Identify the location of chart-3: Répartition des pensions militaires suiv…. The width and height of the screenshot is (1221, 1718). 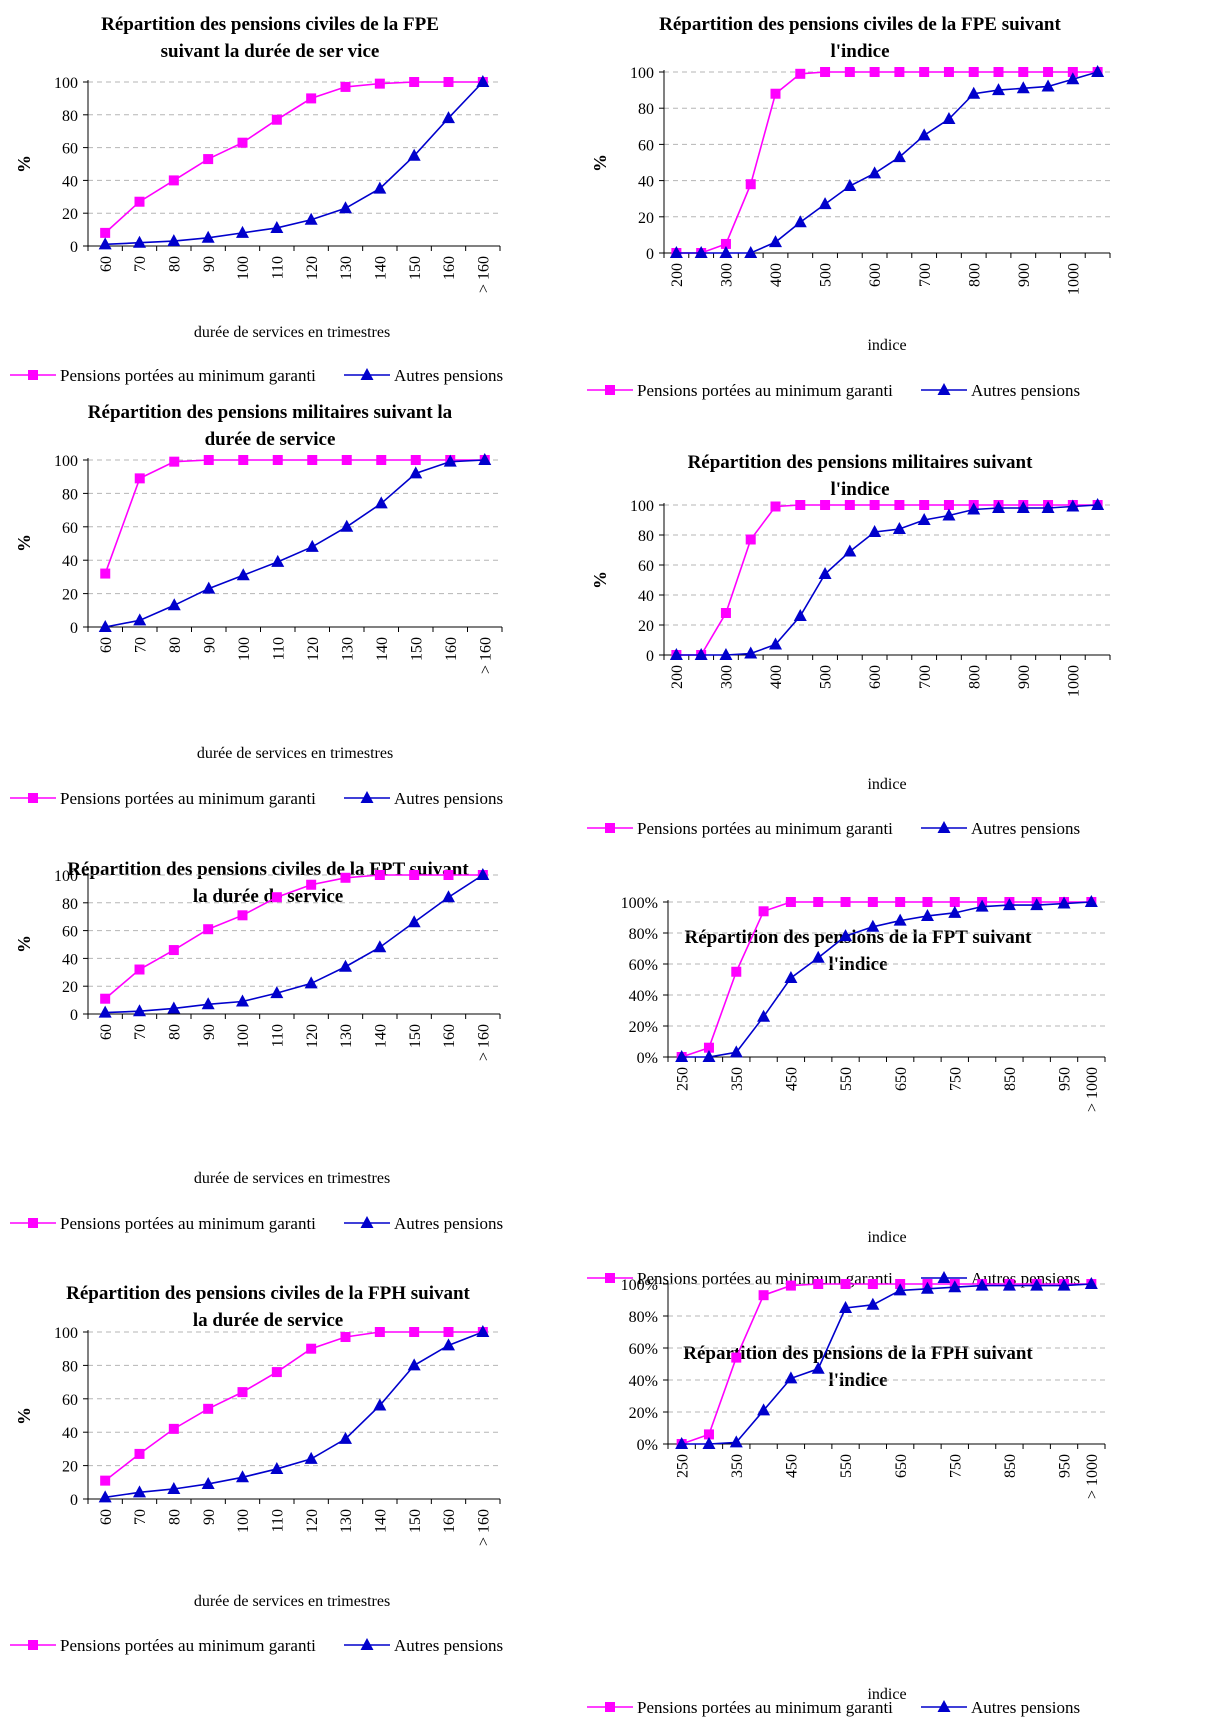
(256, 605).